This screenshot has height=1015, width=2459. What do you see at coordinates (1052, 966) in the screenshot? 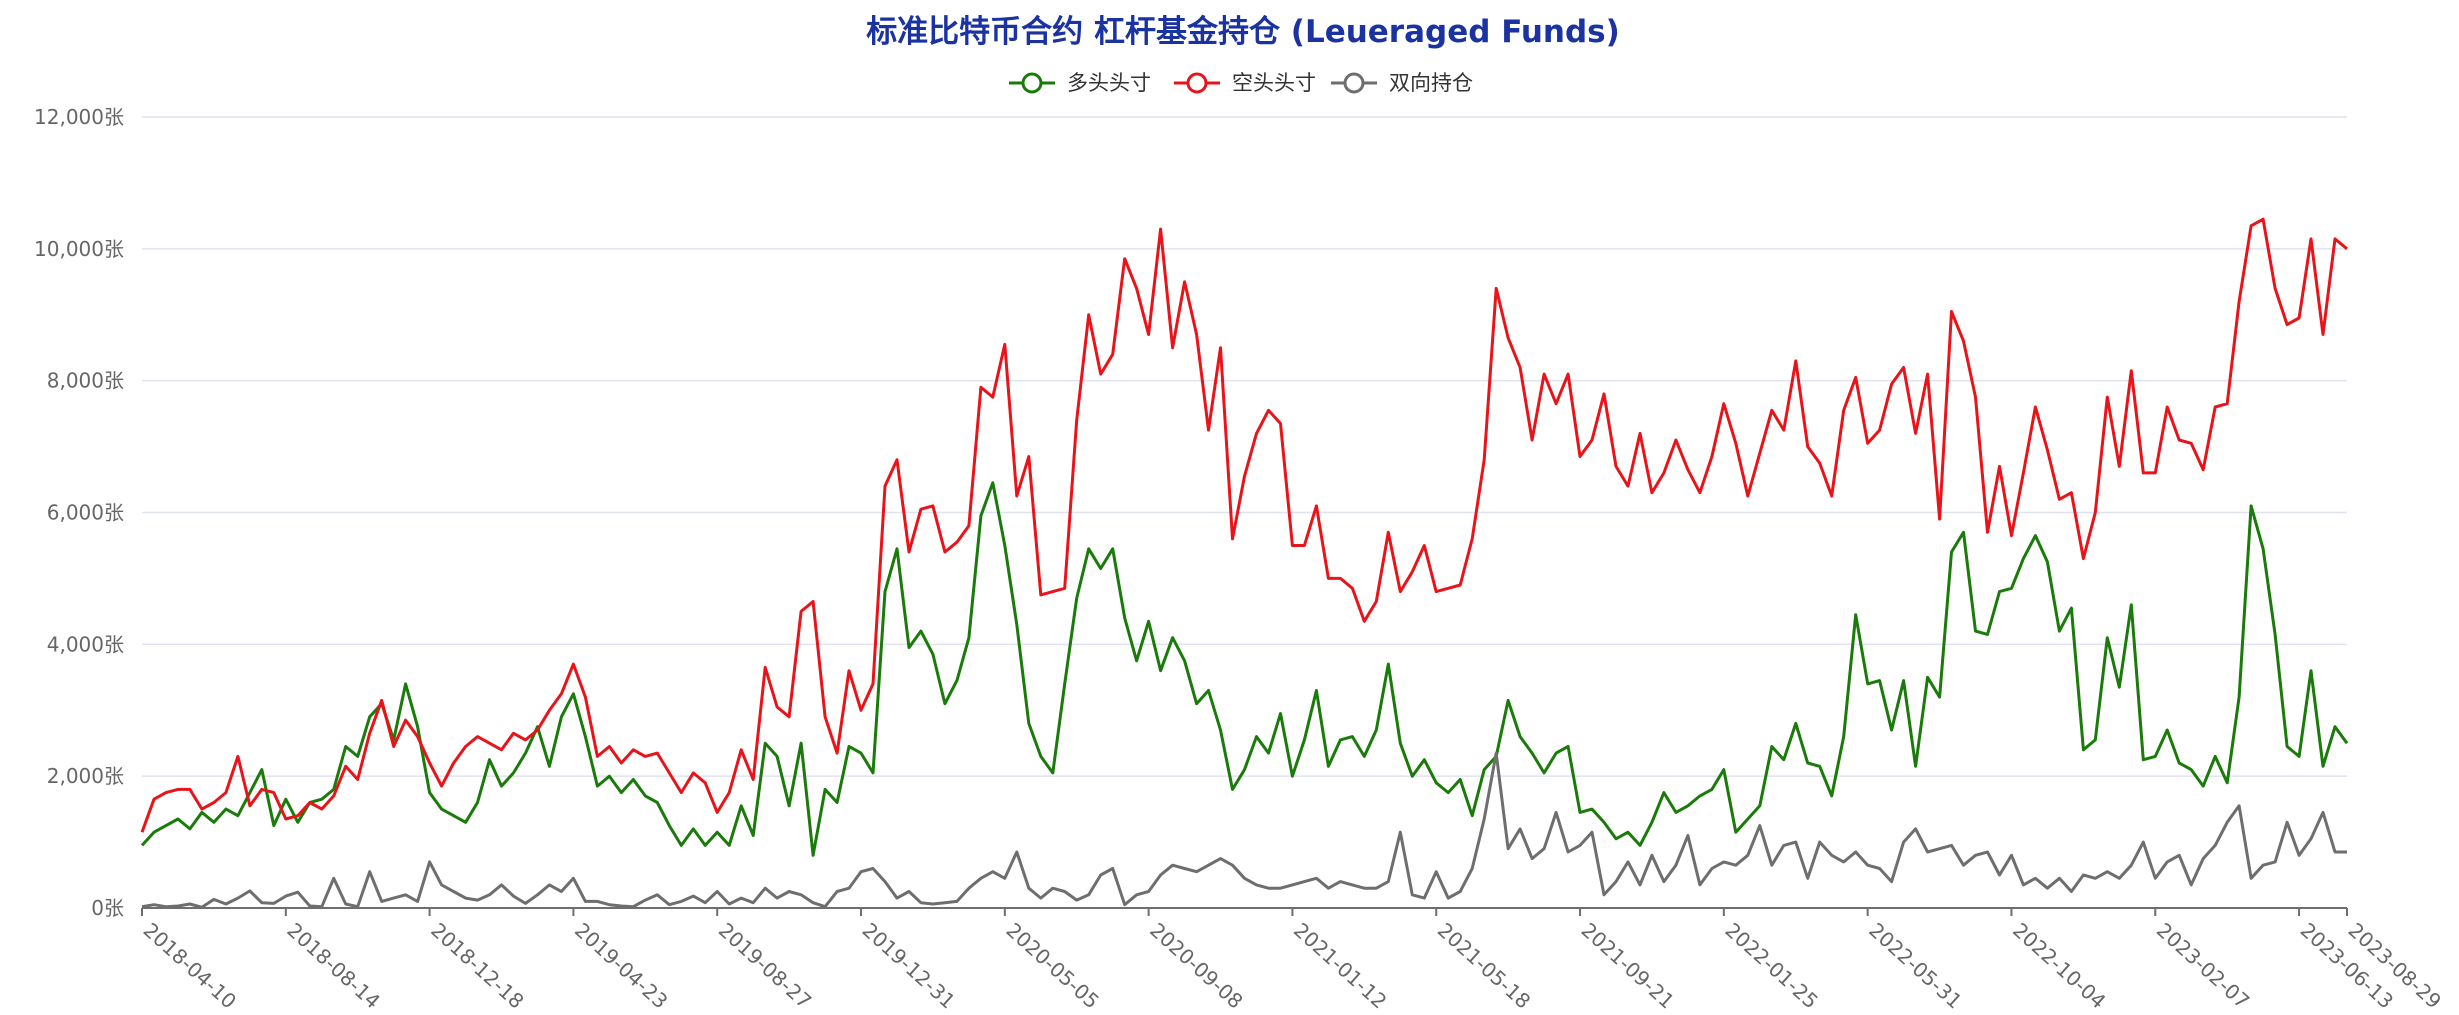
I see `x-tick-label: 2020-05-05` at bounding box center [1052, 966].